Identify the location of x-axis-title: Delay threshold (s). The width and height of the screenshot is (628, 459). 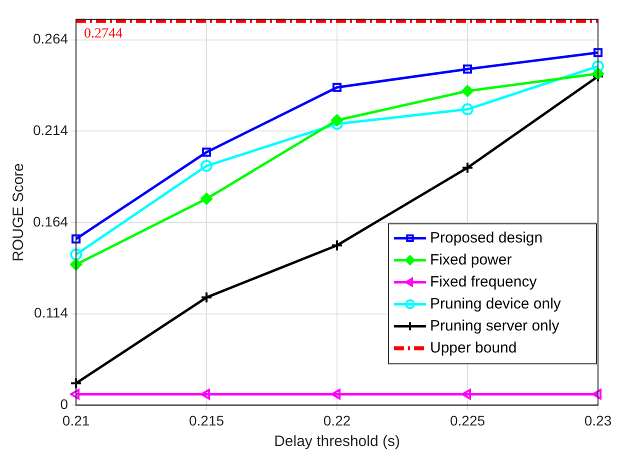
(337, 441).